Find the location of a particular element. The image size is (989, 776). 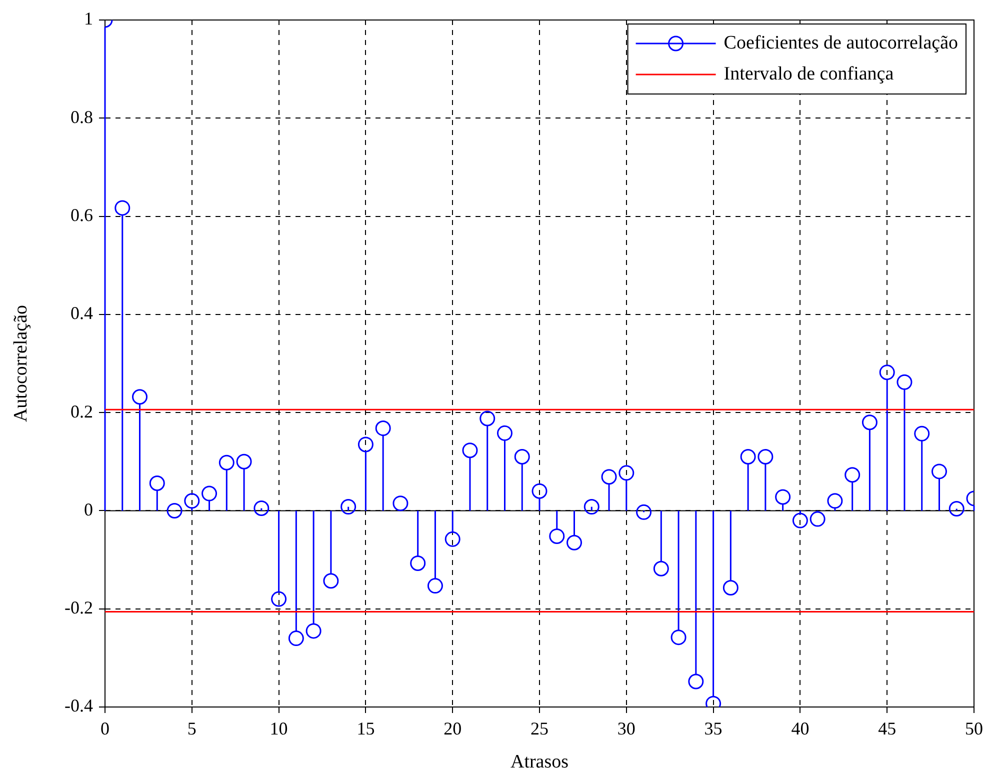

x-tick-label: 45 is located at coordinates (887, 728).